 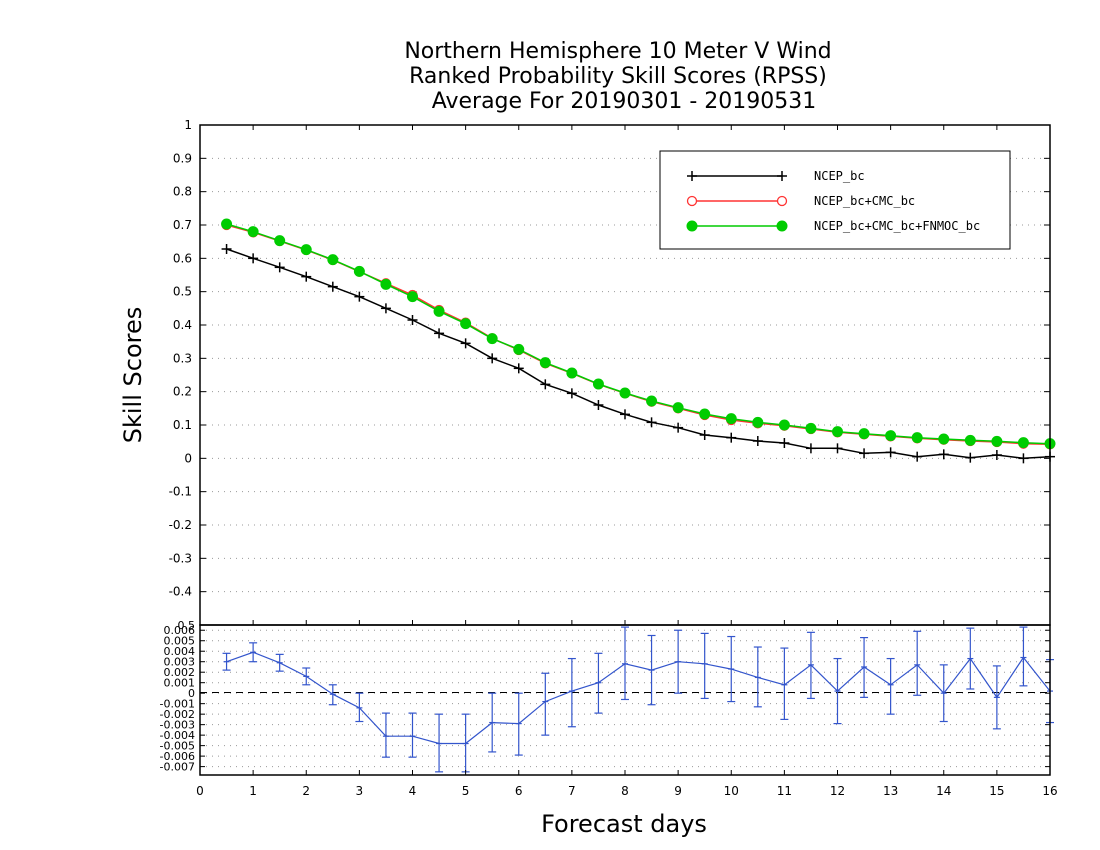 I want to click on x-tick-label-2: 2, so click(x=306, y=791).